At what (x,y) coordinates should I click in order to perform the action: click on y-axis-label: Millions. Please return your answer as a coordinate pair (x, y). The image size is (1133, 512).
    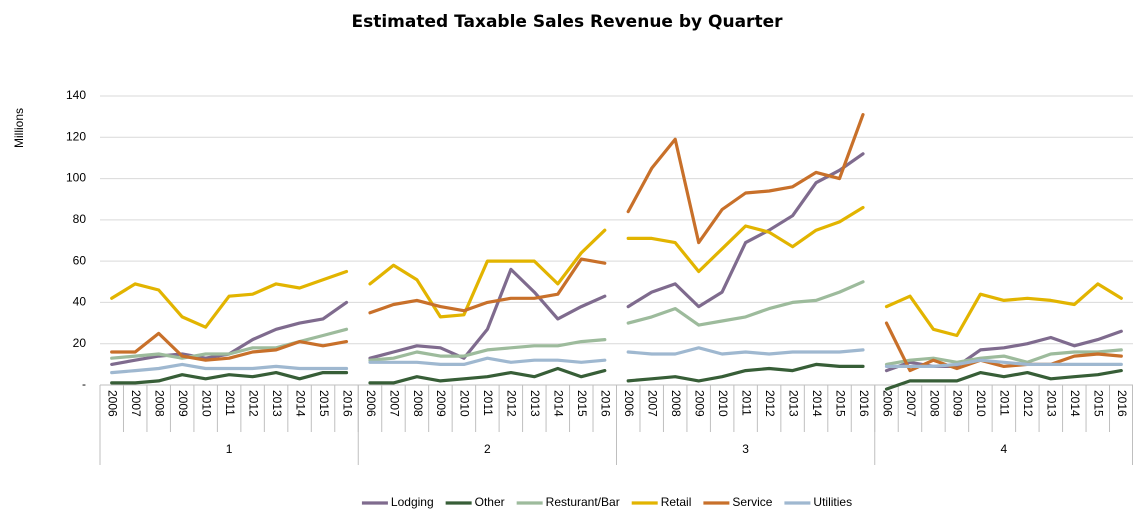
    Looking at the image, I should click on (19, 128).